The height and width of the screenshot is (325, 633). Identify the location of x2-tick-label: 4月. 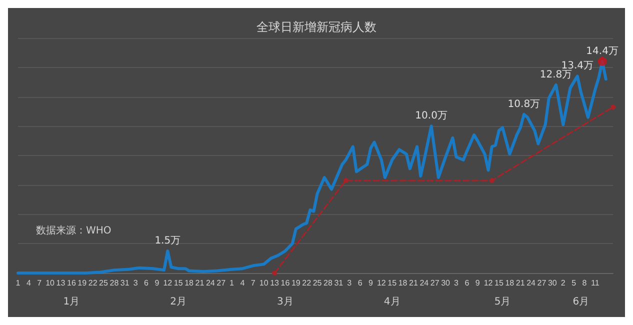
(392, 302).